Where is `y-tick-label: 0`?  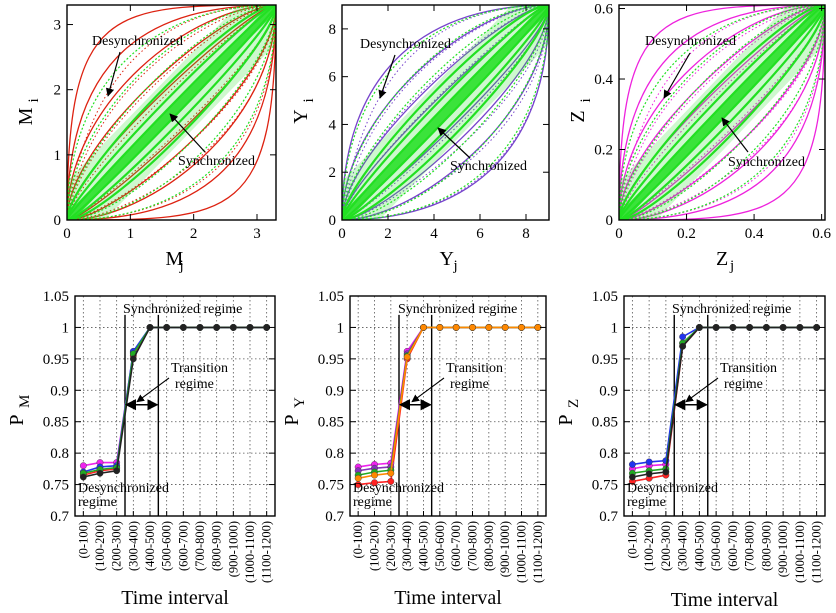 y-tick-label: 0 is located at coordinates (58, 221).